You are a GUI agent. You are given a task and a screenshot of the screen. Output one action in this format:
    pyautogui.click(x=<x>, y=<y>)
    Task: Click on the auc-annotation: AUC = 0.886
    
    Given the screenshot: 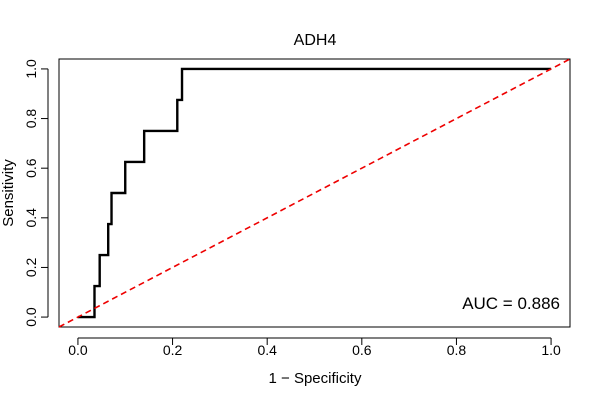 What is the action you would take?
    pyautogui.click(x=511, y=303)
    